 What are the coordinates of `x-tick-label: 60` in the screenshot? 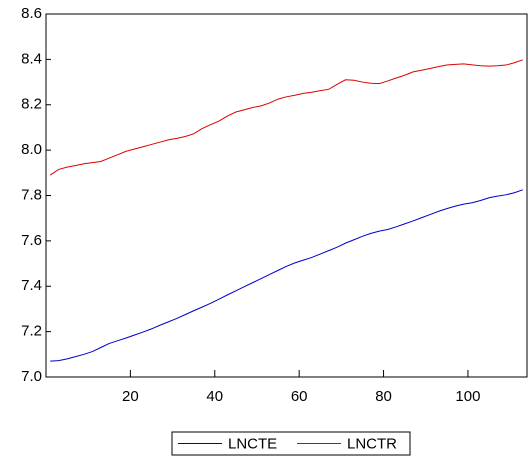 It's located at (299, 396).